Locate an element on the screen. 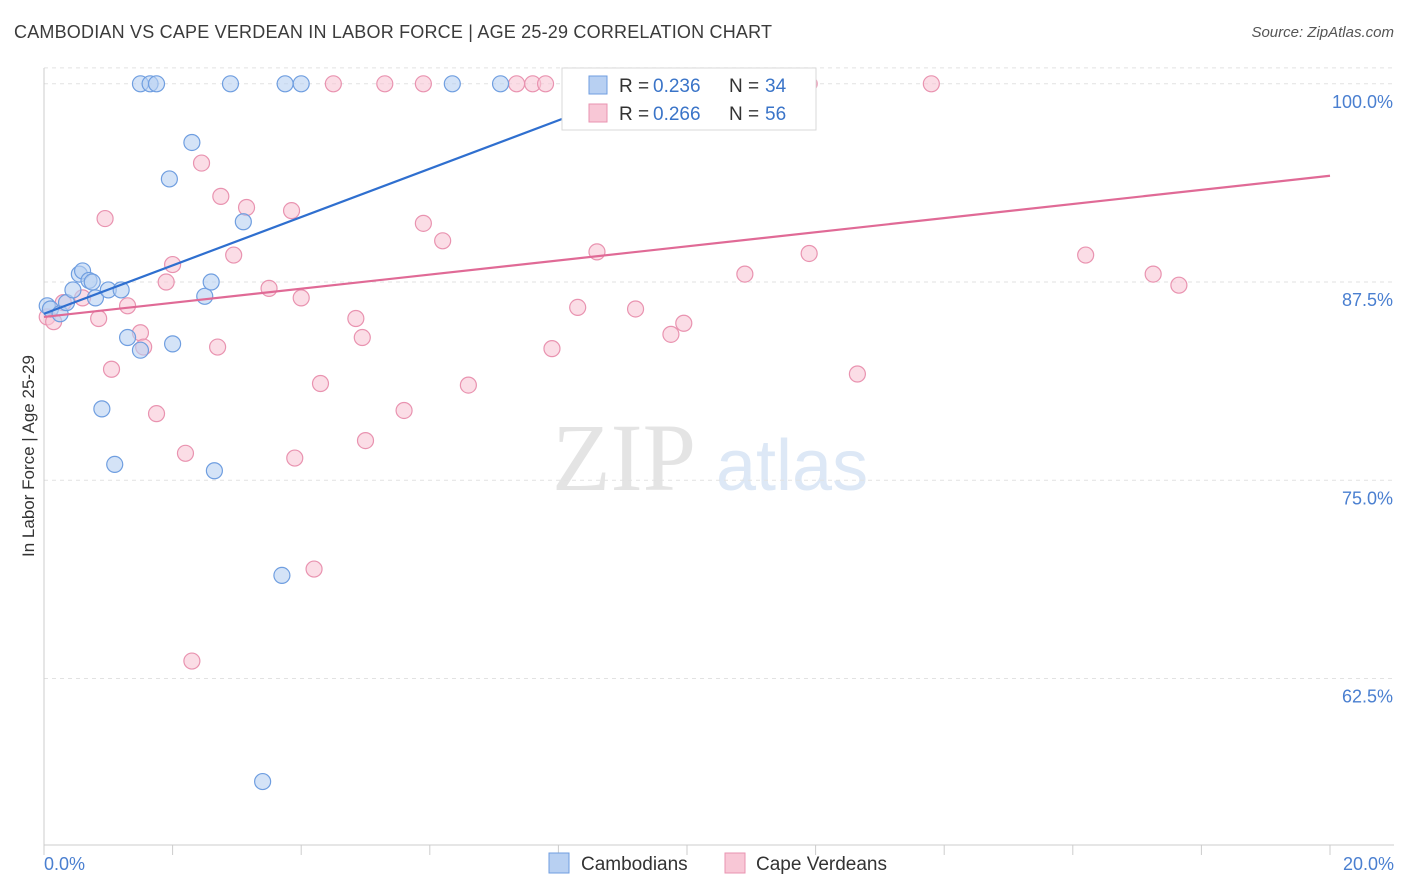 The image size is (1406, 892). bottom-legend-cape-verdeans: Cape Verdeans is located at coordinates (821, 864).